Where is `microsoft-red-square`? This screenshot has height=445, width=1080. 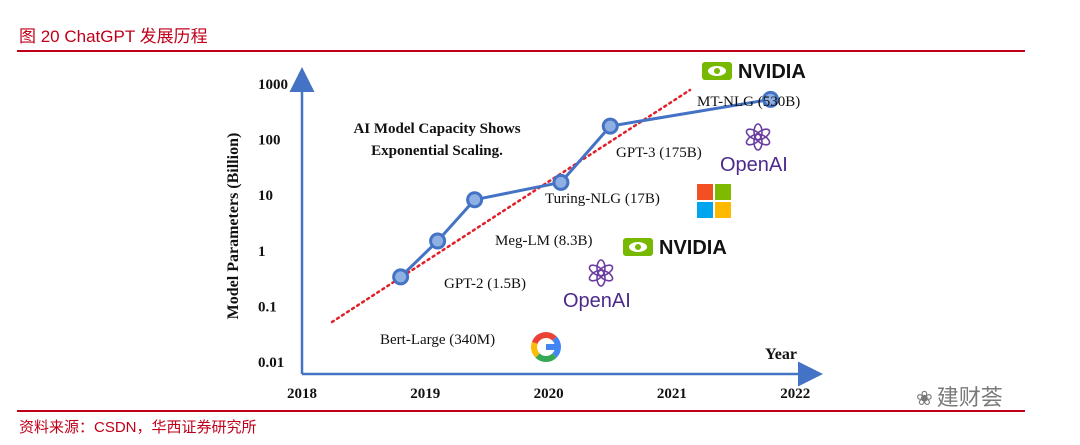
microsoft-red-square is located at coordinates (705, 192).